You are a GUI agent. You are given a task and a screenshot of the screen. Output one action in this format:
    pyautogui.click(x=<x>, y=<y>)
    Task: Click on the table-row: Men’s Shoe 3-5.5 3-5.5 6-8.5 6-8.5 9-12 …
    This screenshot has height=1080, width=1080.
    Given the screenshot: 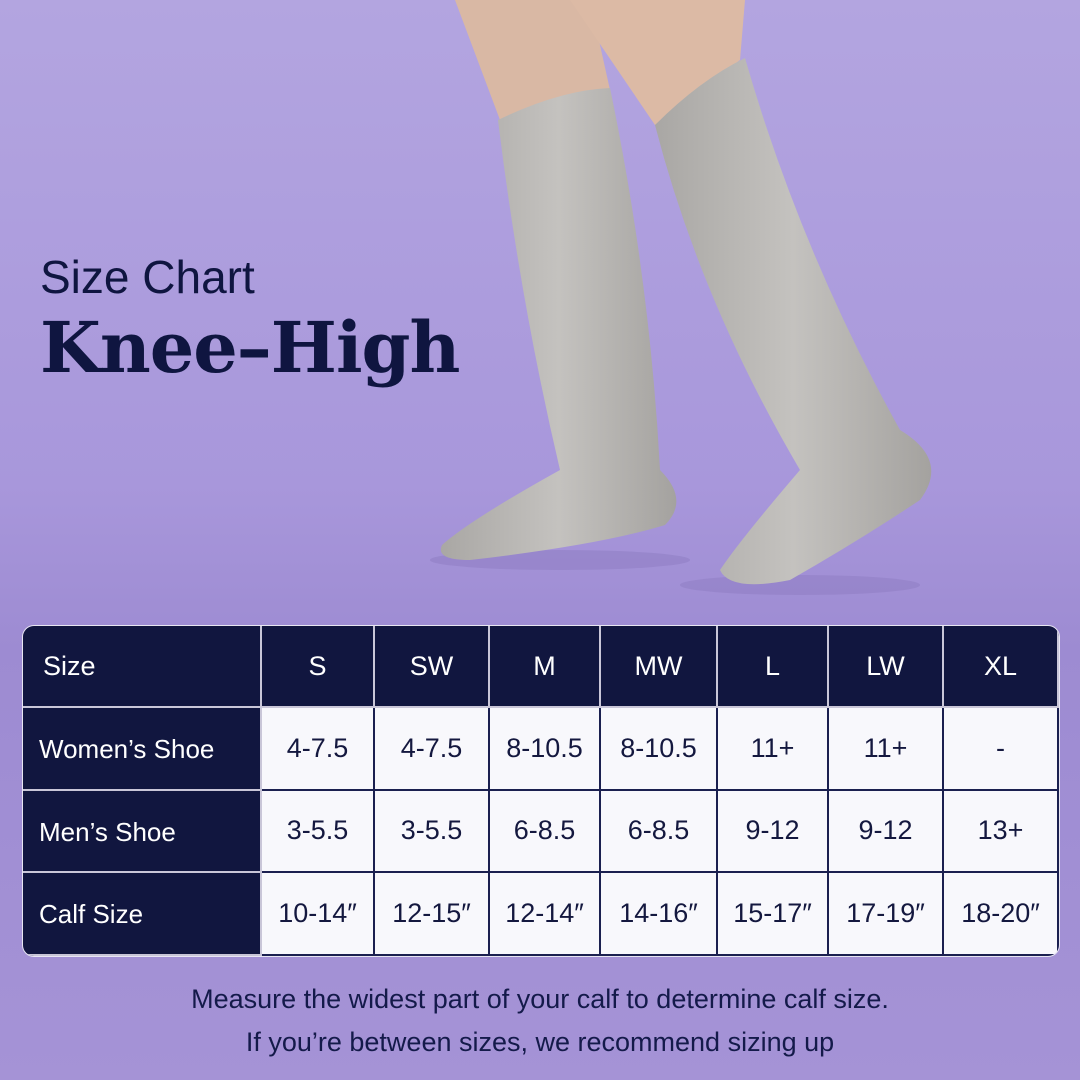 What is the action you would take?
    pyautogui.click(x=541, y=832)
    